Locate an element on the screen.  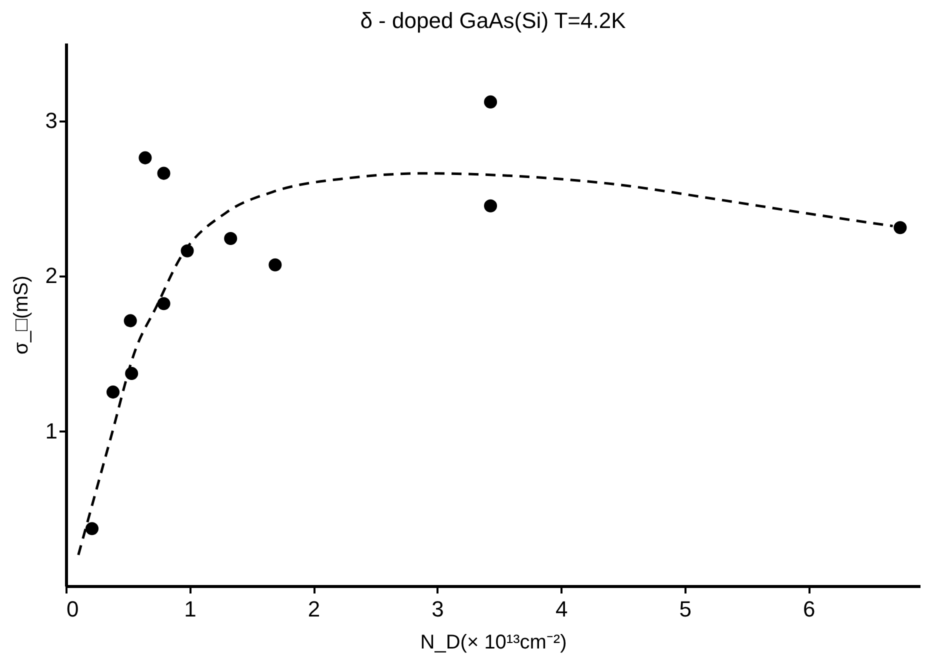
chart-title: δ - doped GaAs(Si) T=4.2K is located at coordinates (493, 20).